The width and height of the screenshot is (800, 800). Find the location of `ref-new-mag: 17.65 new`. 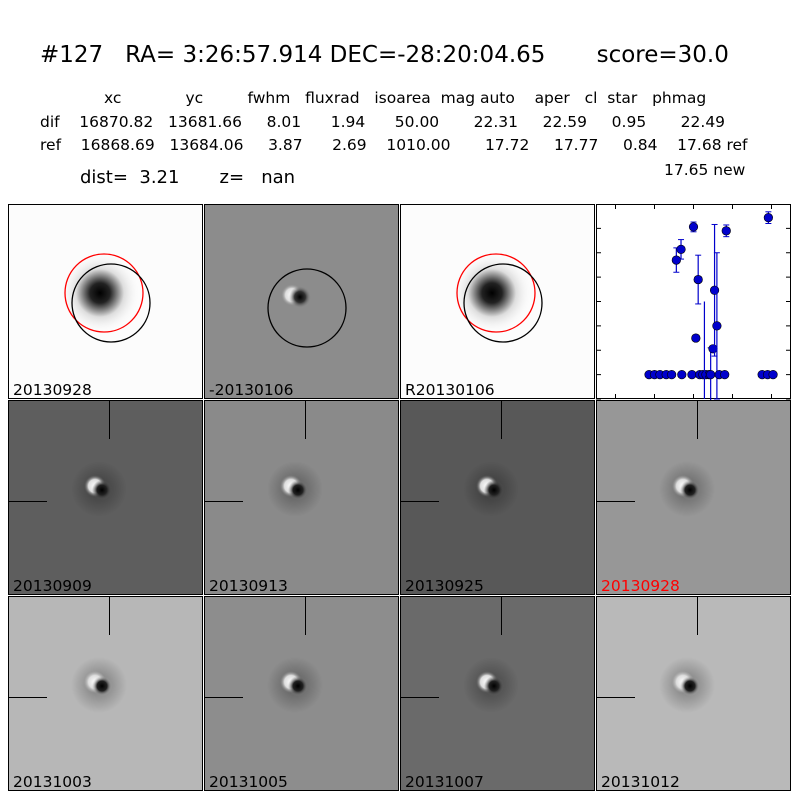

ref-new-mag: 17.65 new is located at coordinates (705, 170).